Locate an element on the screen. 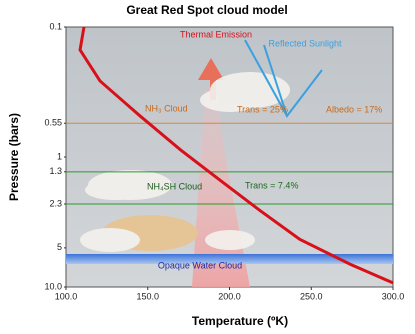 The width and height of the screenshot is (415, 334). annotation: NH₃ Cloud is located at coordinates (166, 108).